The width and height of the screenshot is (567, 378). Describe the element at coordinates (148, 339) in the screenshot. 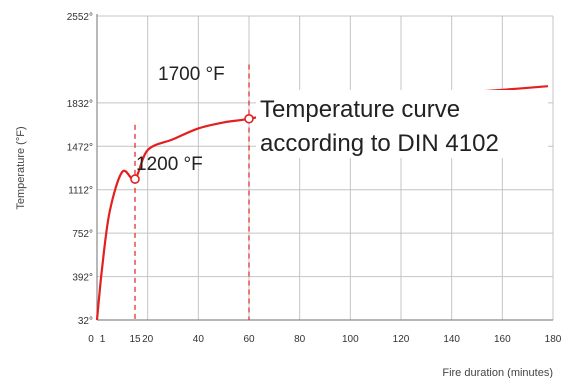

I see `x-tick-label-20: 20` at that location.